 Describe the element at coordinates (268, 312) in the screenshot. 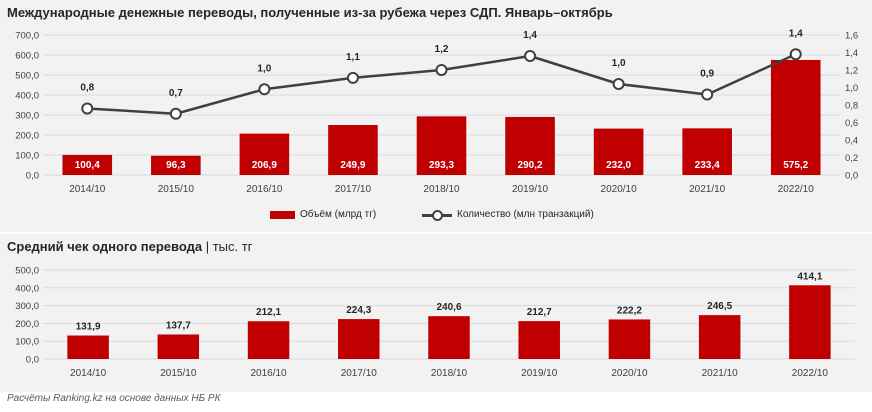

I see `bar-value-label: 212,1` at that location.